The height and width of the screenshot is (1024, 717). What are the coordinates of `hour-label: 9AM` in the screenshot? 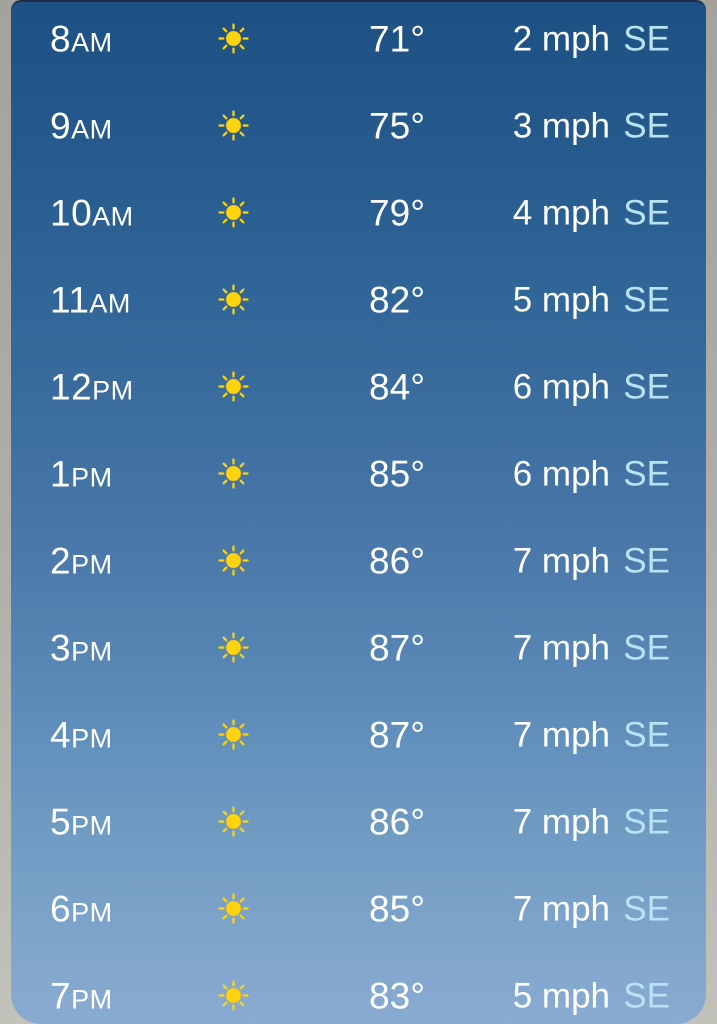 It's located at (81, 125).